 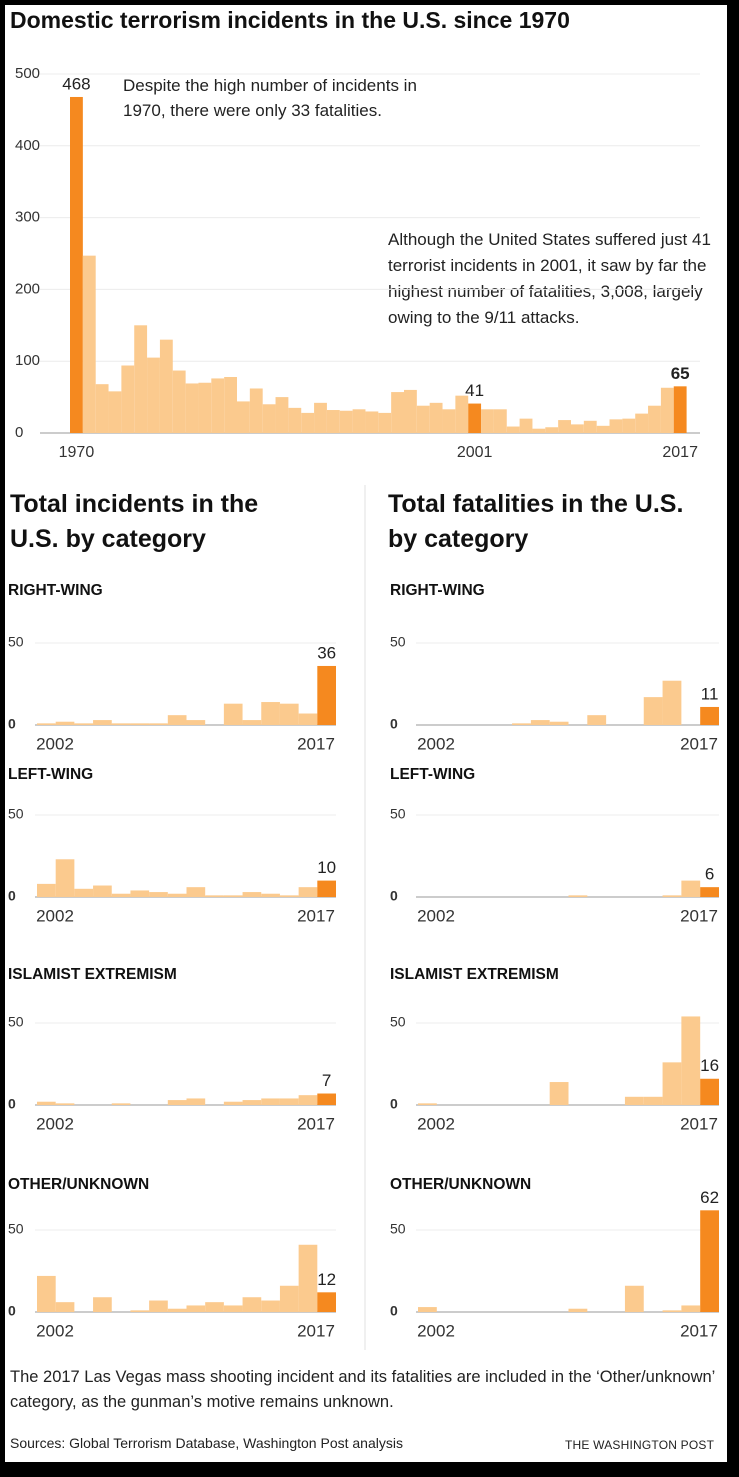 What do you see at coordinates (710, 693) in the screenshot?
I see `data-label: 11` at bounding box center [710, 693].